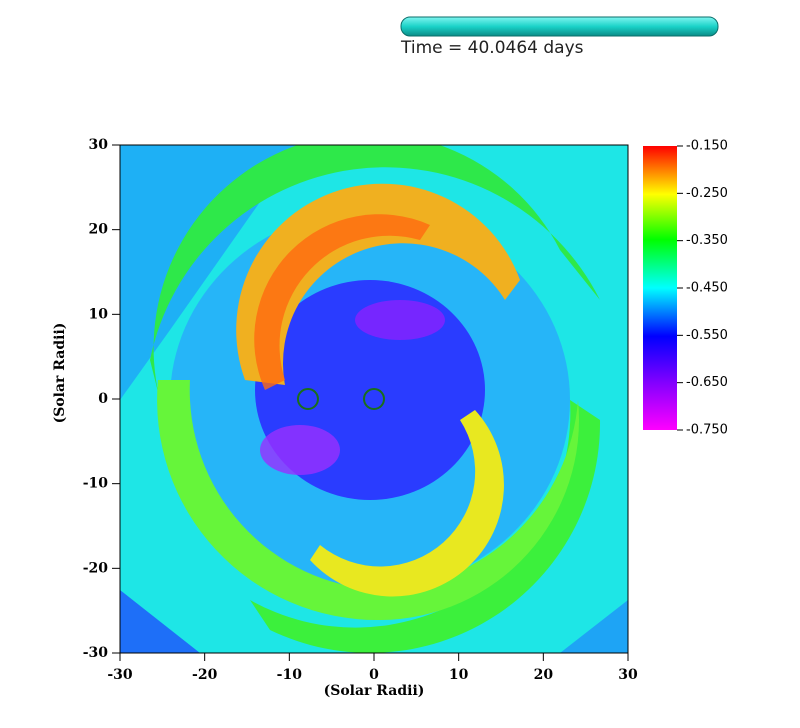 Image resolution: width=800 pixels, height=728 pixels. Describe the element at coordinates (96, 568) in the screenshot. I see `y-tick-label: -20` at that location.